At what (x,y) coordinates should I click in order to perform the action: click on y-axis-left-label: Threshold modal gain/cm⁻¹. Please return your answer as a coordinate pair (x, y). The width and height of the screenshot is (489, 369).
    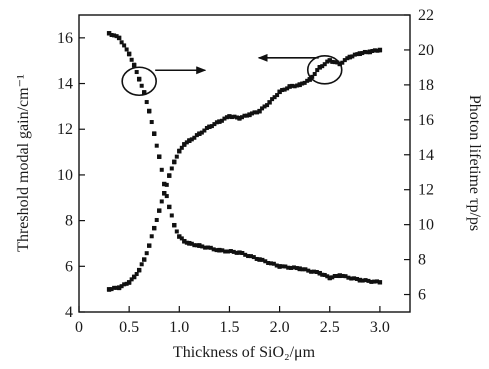
    Looking at the image, I should click on (23, 163).